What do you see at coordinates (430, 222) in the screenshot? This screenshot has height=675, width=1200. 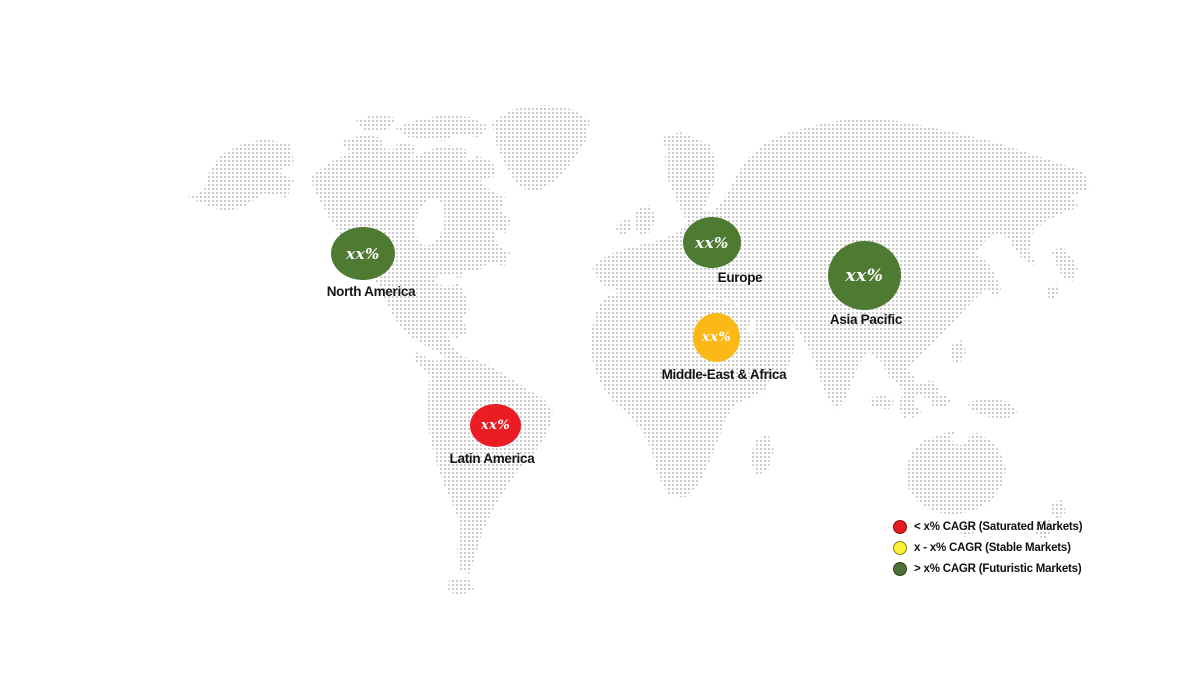 I see `hudson-bay` at bounding box center [430, 222].